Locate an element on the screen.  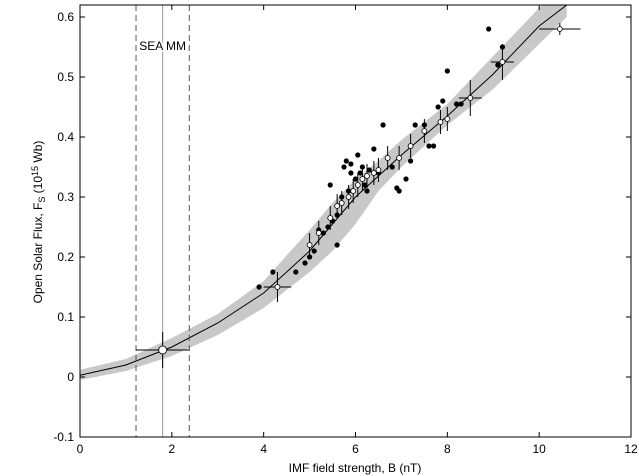
y-tick-label: 0.6 is located at coordinates (65, 17).